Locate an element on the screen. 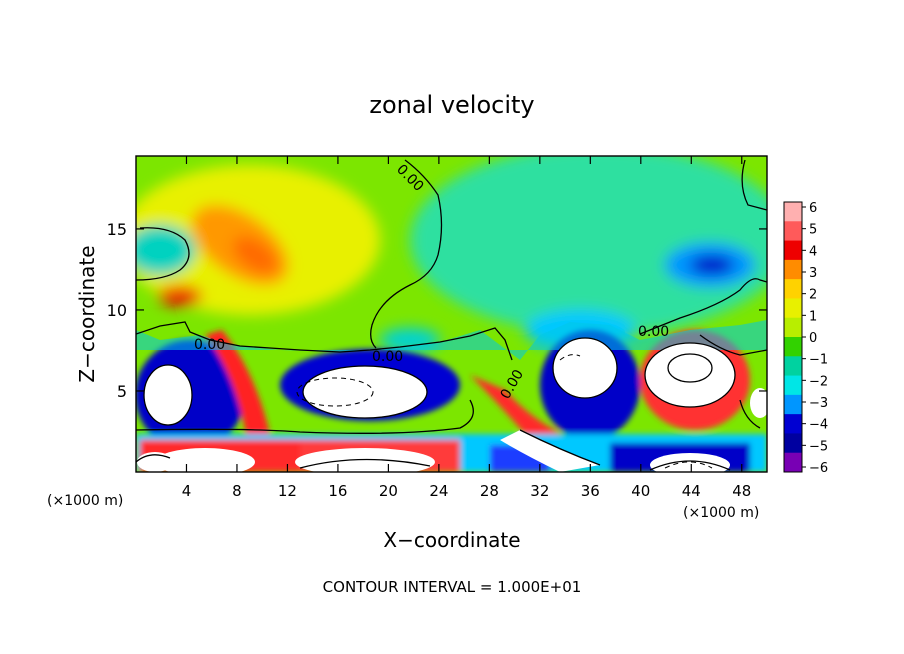  x-tick-label: 40 is located at coordinates (640, 491).